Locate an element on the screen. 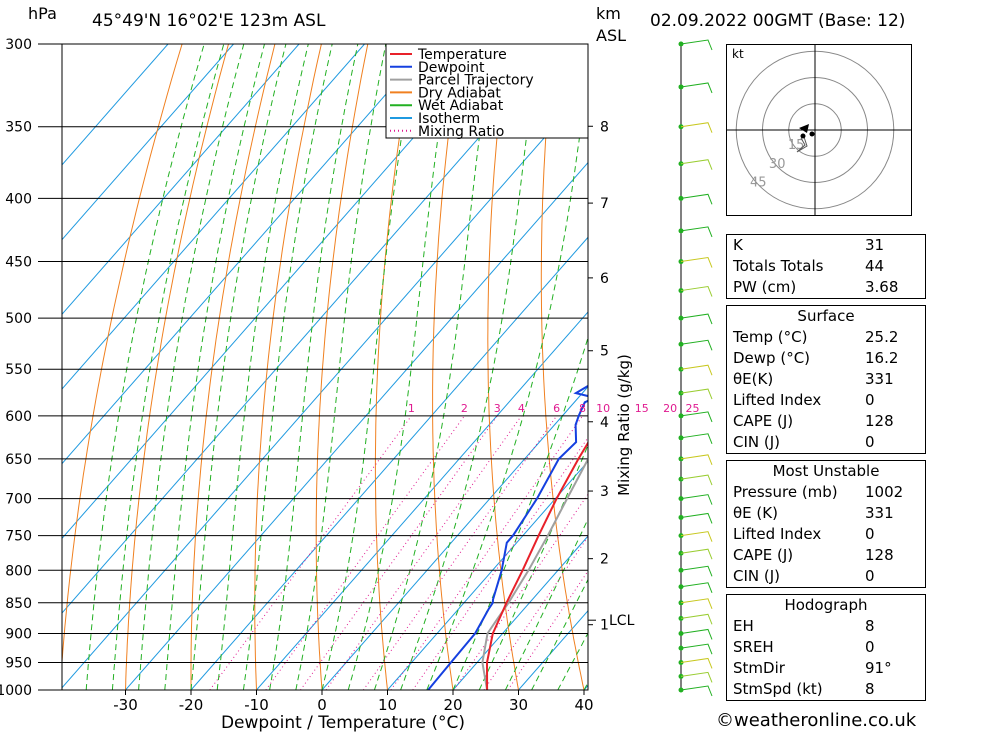 The image size is (1000, 733). surface-row: Dewp (°C) 16.2 is located at coordinates (826, 358).